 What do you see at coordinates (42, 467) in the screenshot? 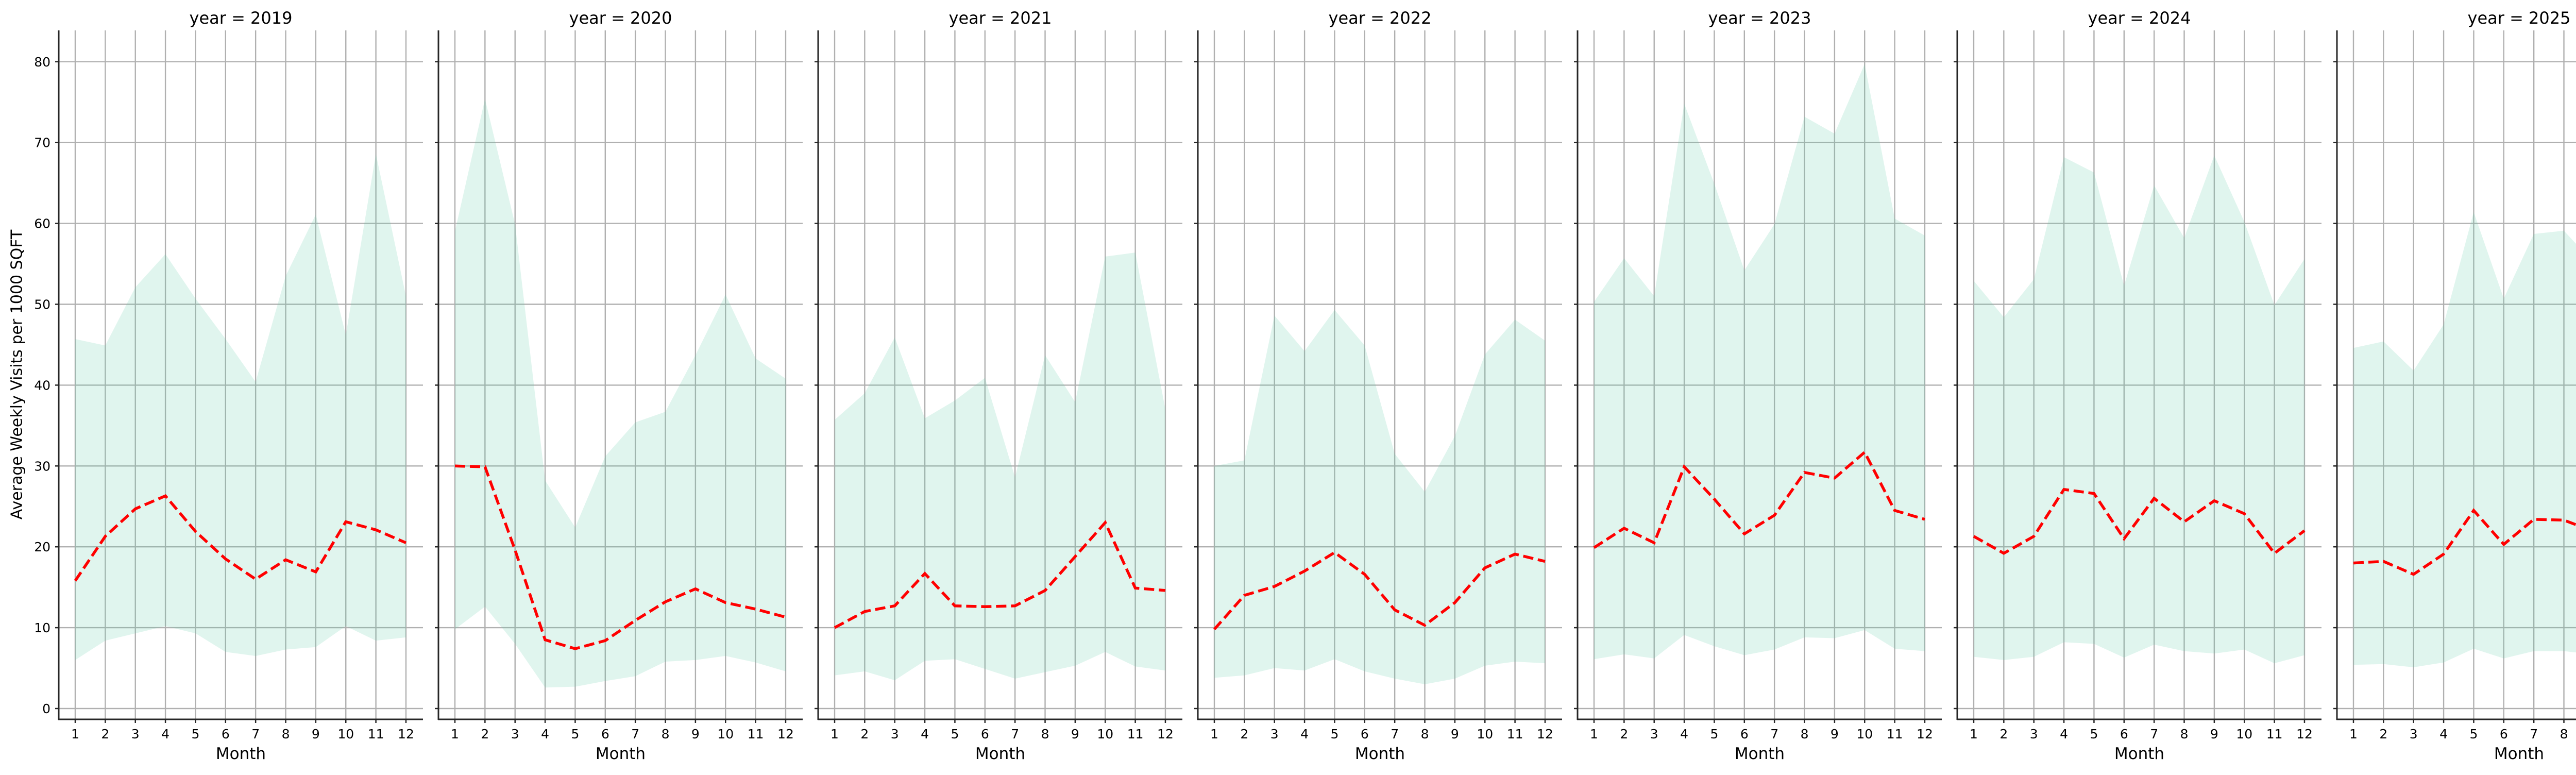
I see `y-tick-label: 30` at bounding box center [42, 467].